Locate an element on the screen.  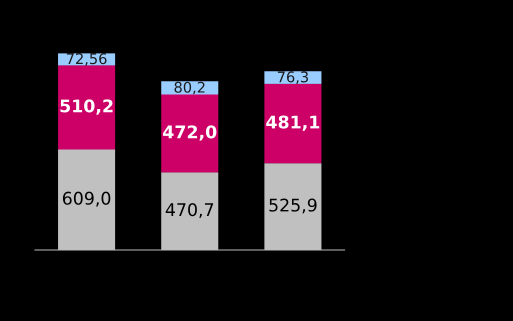
data-label: 472,0 is located at coordinates (189, 133).